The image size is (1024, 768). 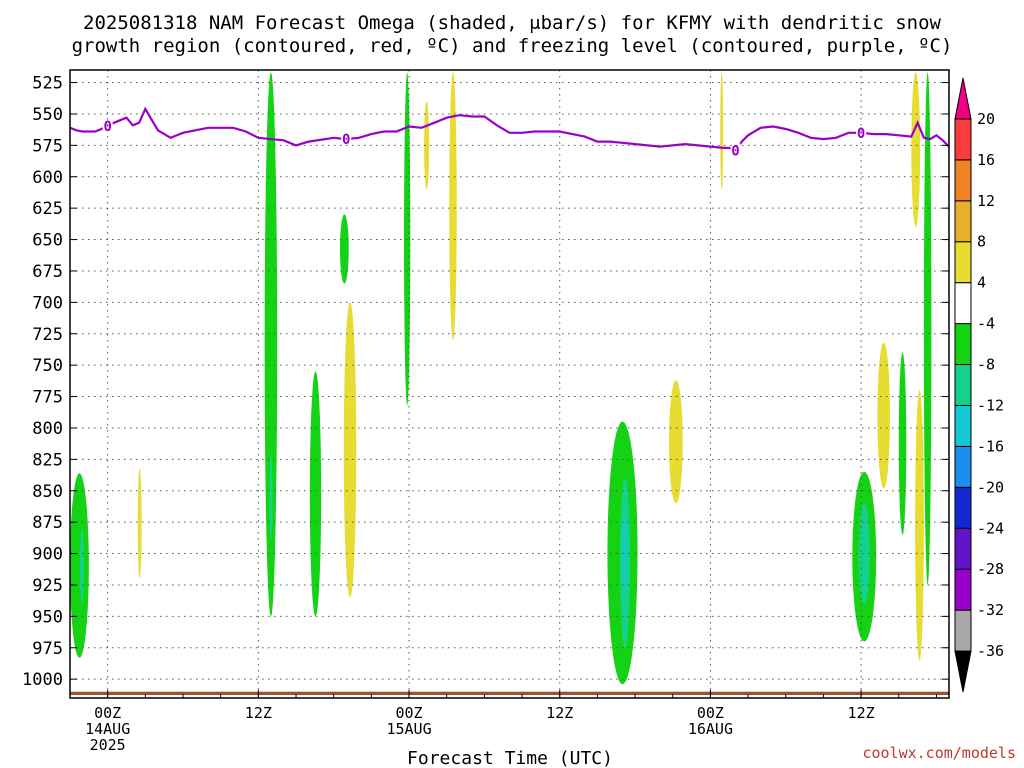 What do you see at coordinates (939, 753) in the screenshot?
I see `credit-text: coolwx.com/models` at bounding box center [939, 753].